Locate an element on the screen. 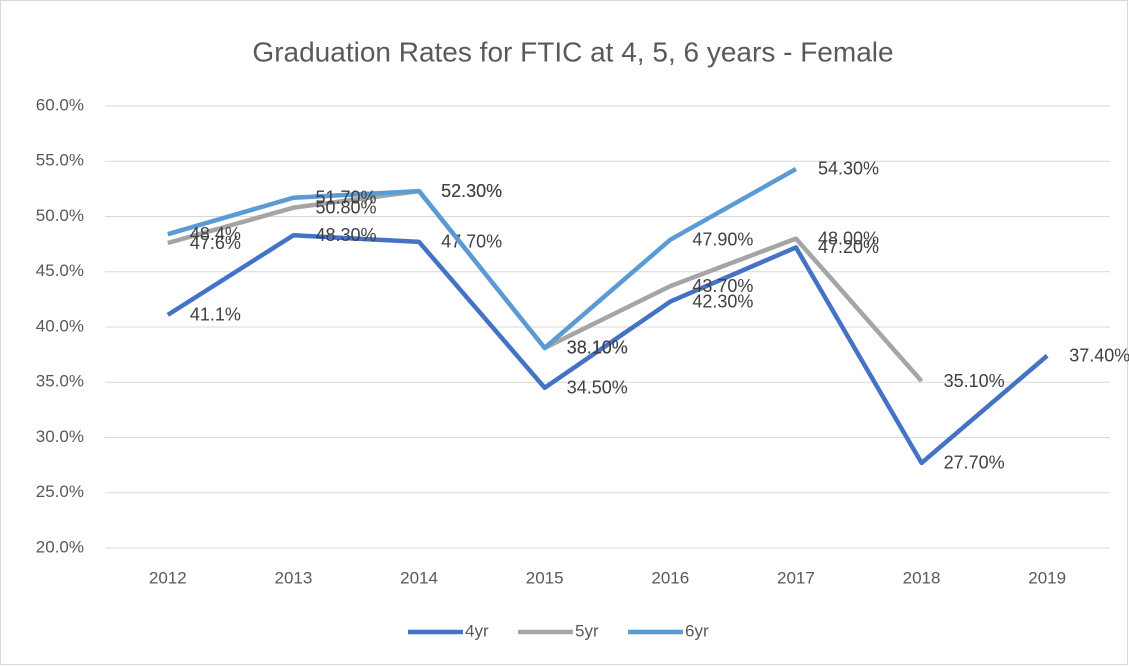  y-tick-label: 20.0% is located at coordinates (60, 546).